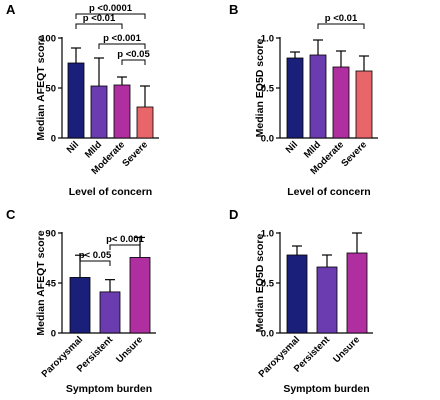 This screenshot has height=400, width=440. I want to click on y-tick-label-a-1: 50, so click(50, 89).